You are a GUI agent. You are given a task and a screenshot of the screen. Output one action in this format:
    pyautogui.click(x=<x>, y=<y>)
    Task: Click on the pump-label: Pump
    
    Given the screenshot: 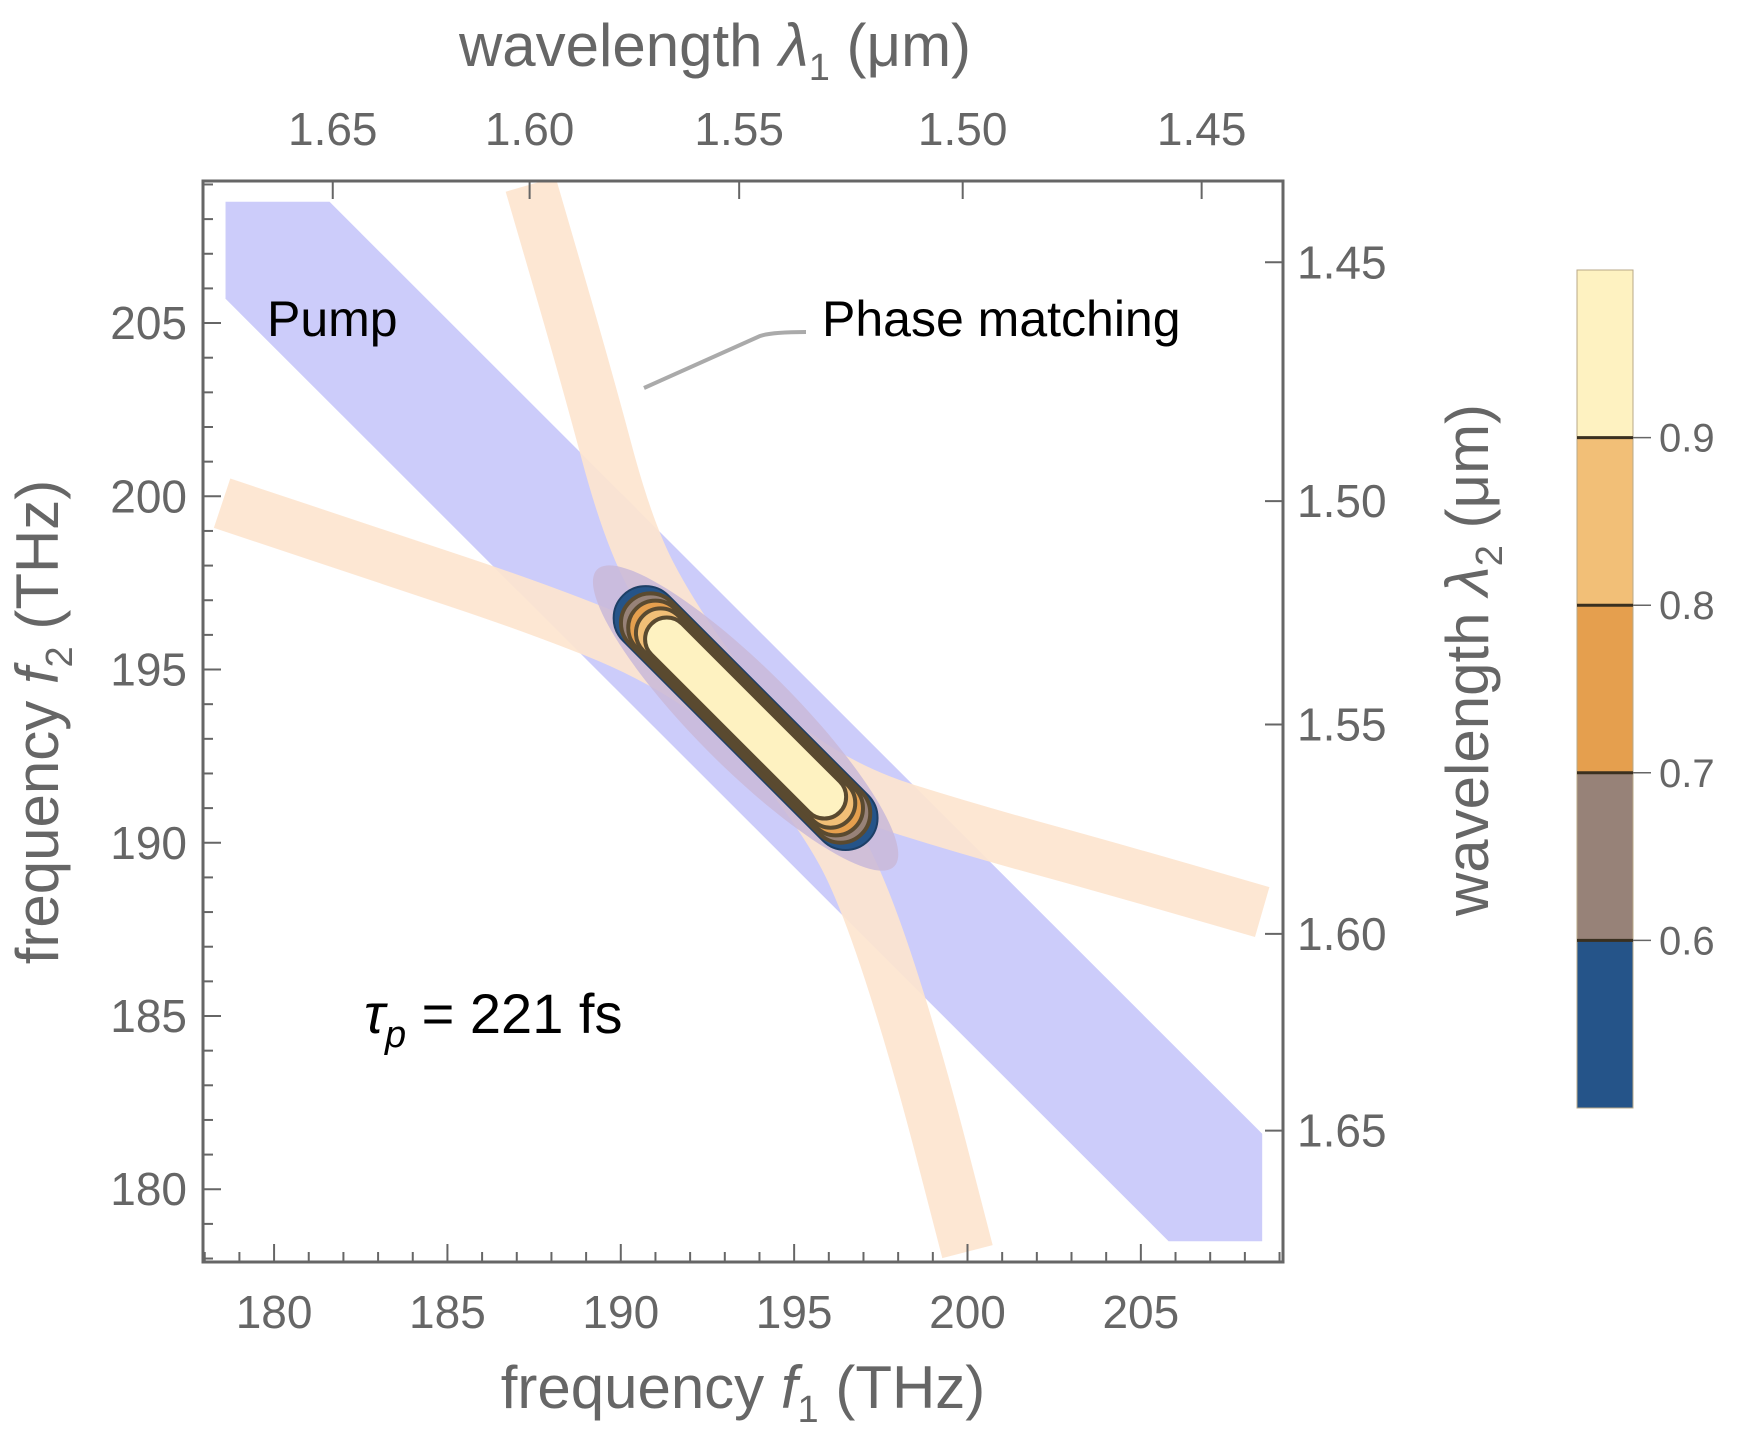 What is the action you would take?
    pyautogui.click(x=332, y=319)
    